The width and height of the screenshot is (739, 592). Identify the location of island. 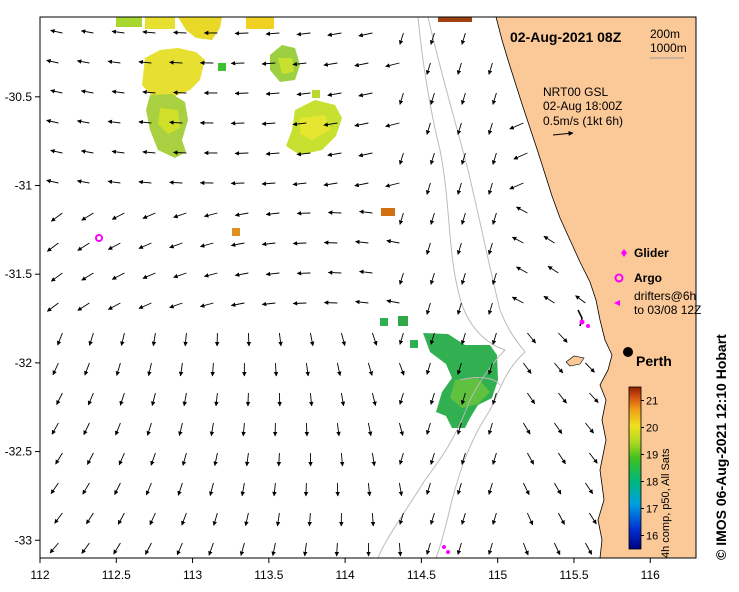
(575, 361).